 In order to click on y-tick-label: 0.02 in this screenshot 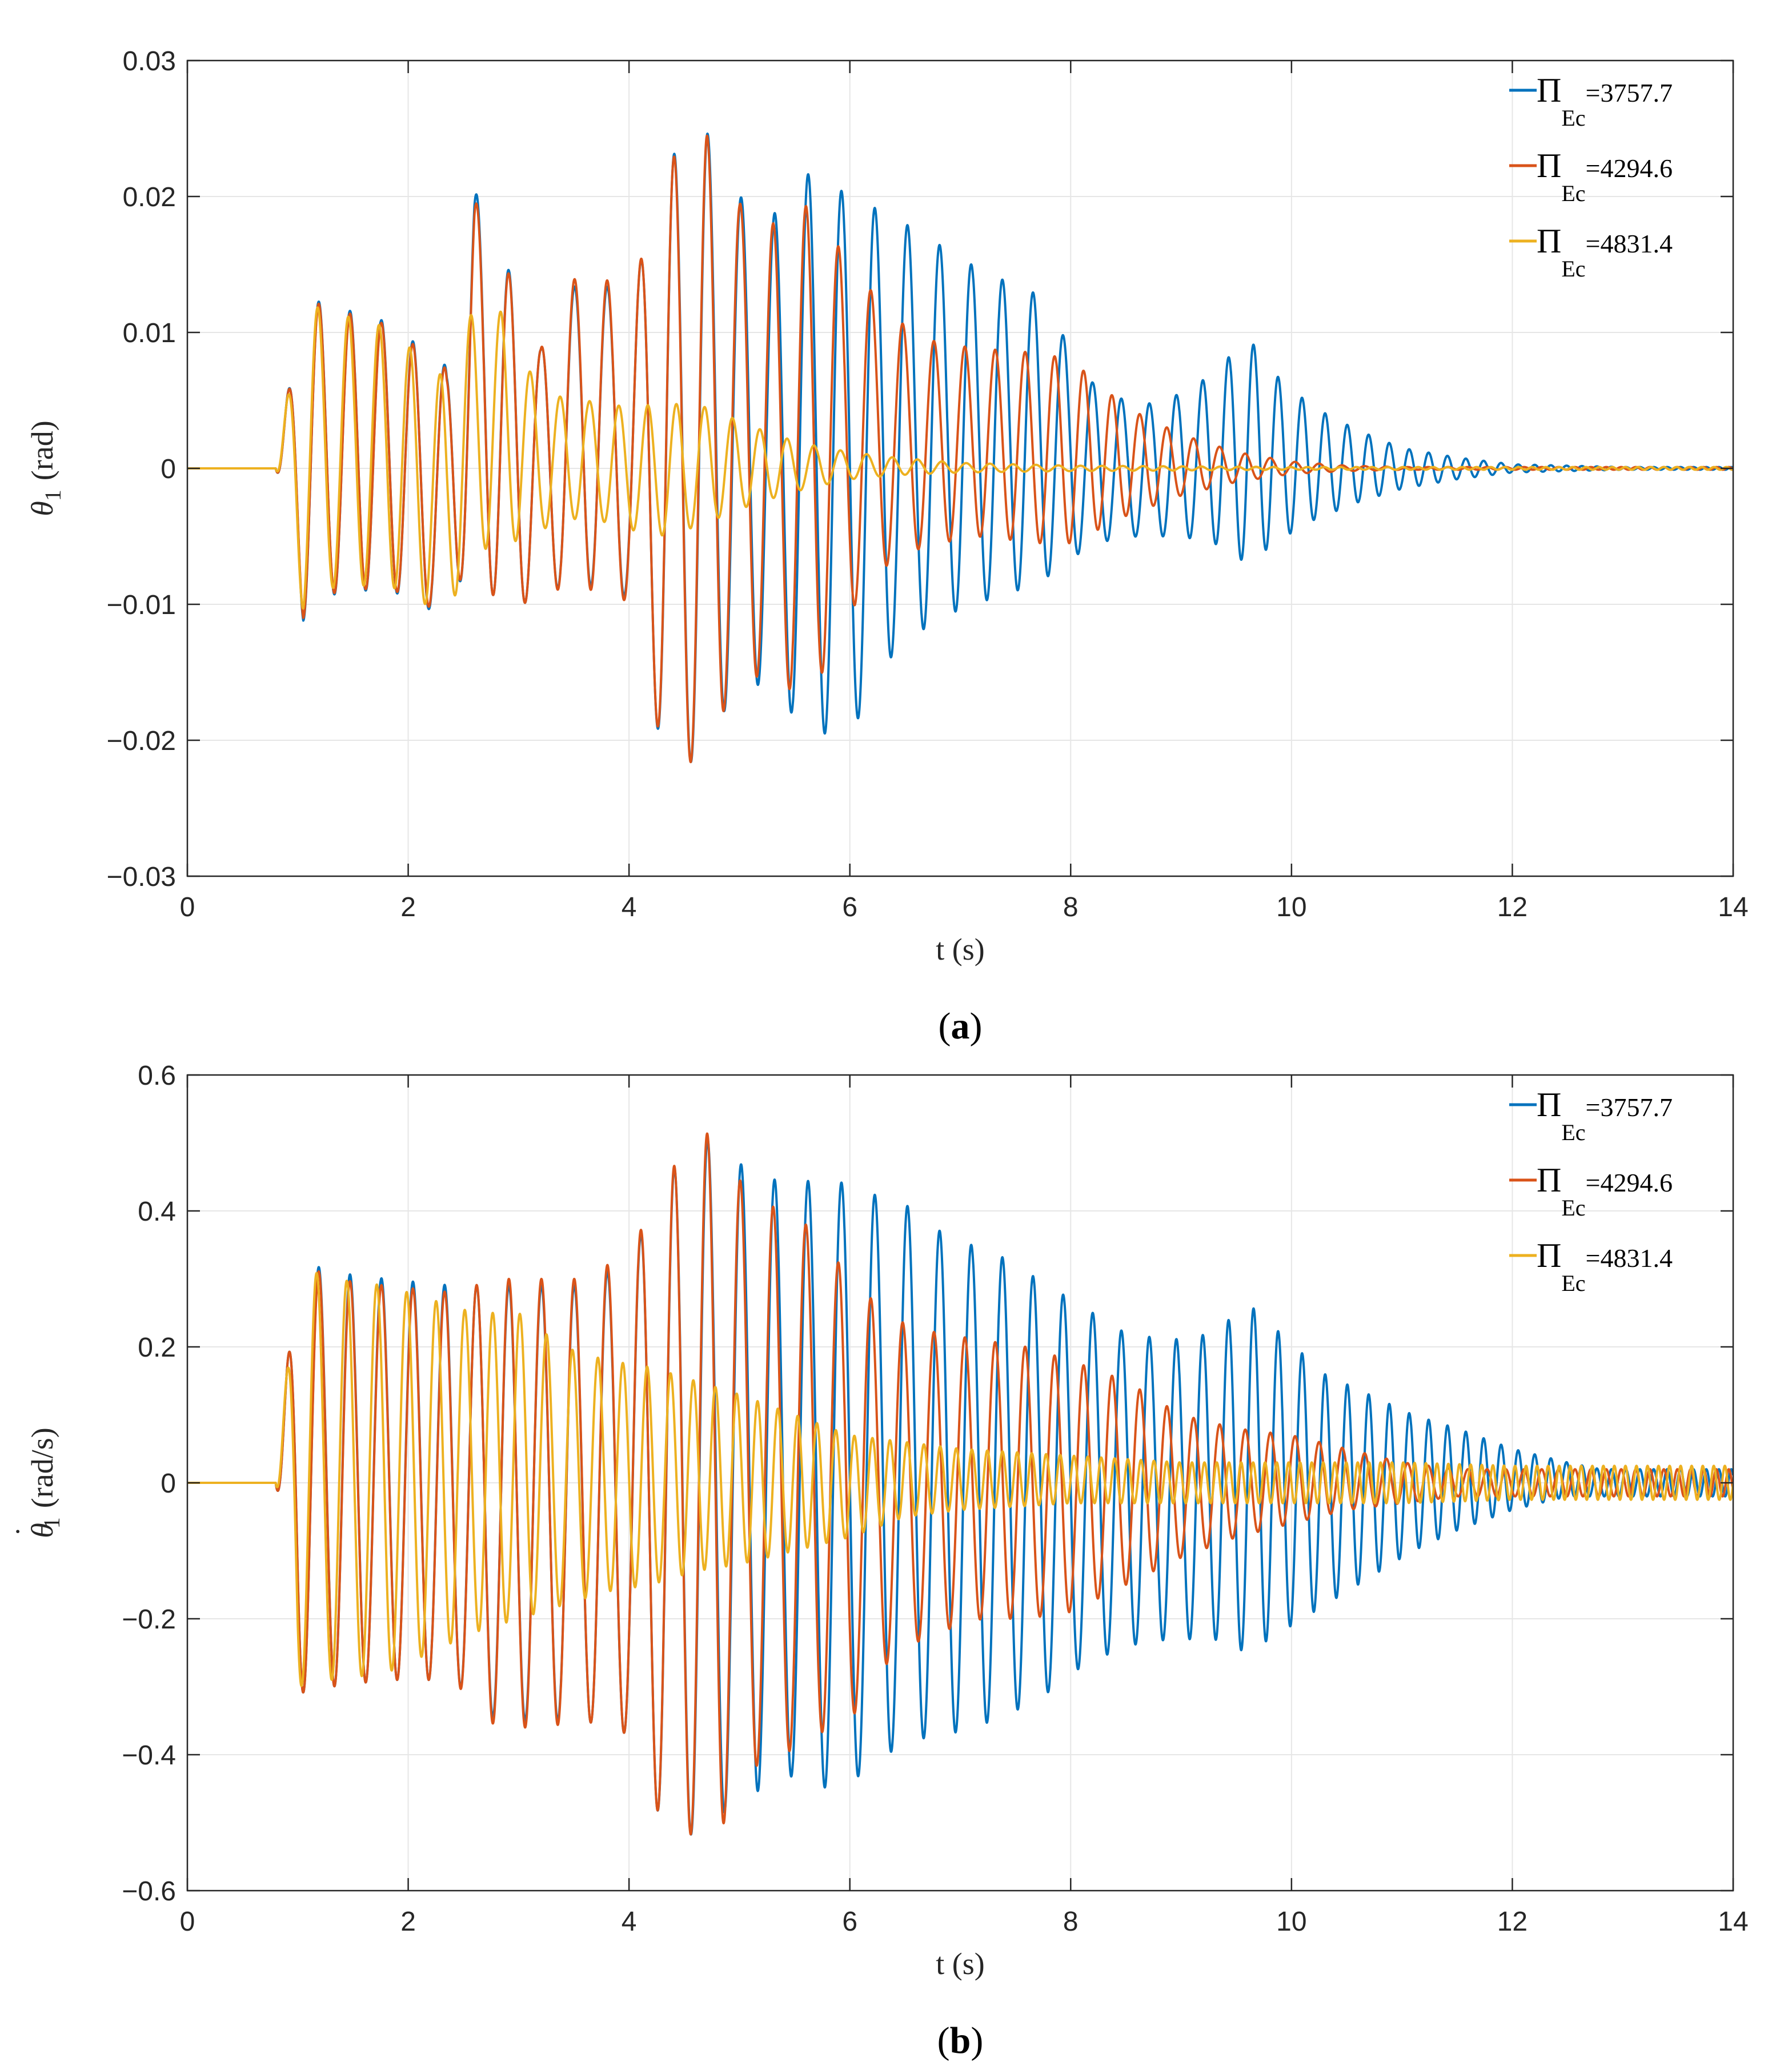, I will do `click(150, 197)`.